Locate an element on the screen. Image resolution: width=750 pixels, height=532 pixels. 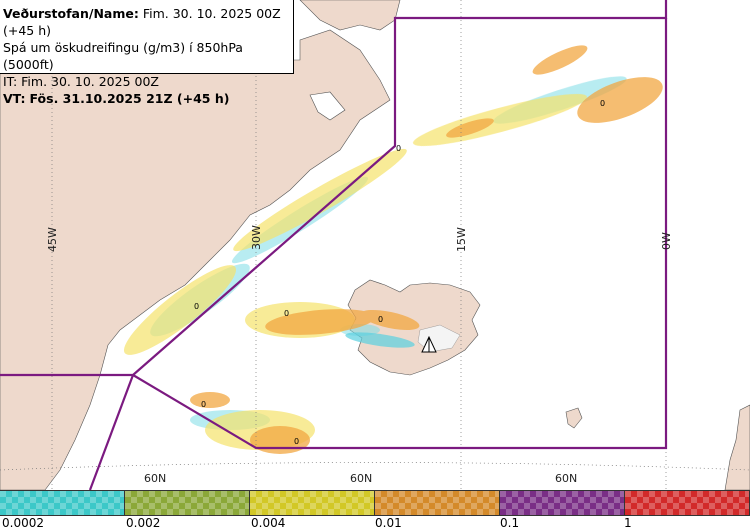
lon-label-0w: 0W is located at coordinates (666, 241).